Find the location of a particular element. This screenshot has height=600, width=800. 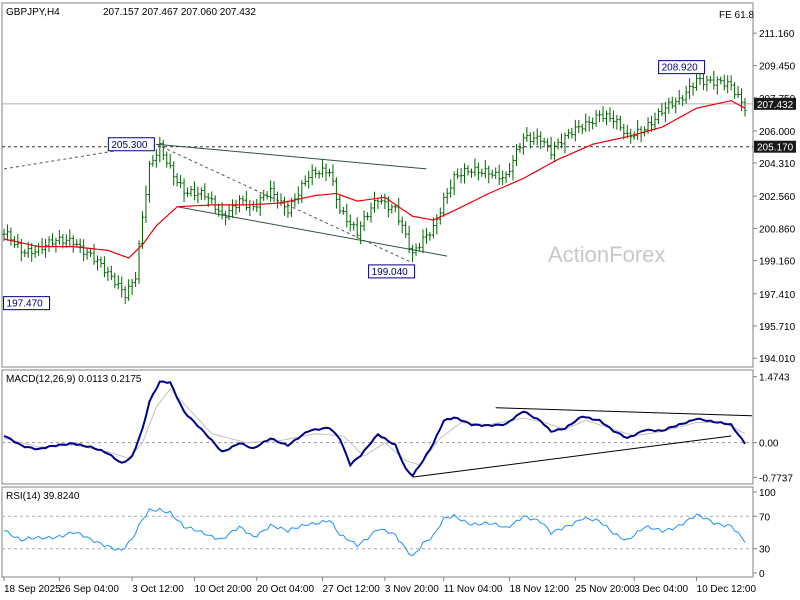

price-axis-tick-label: 204.310 is located at coordinates (777, 164).